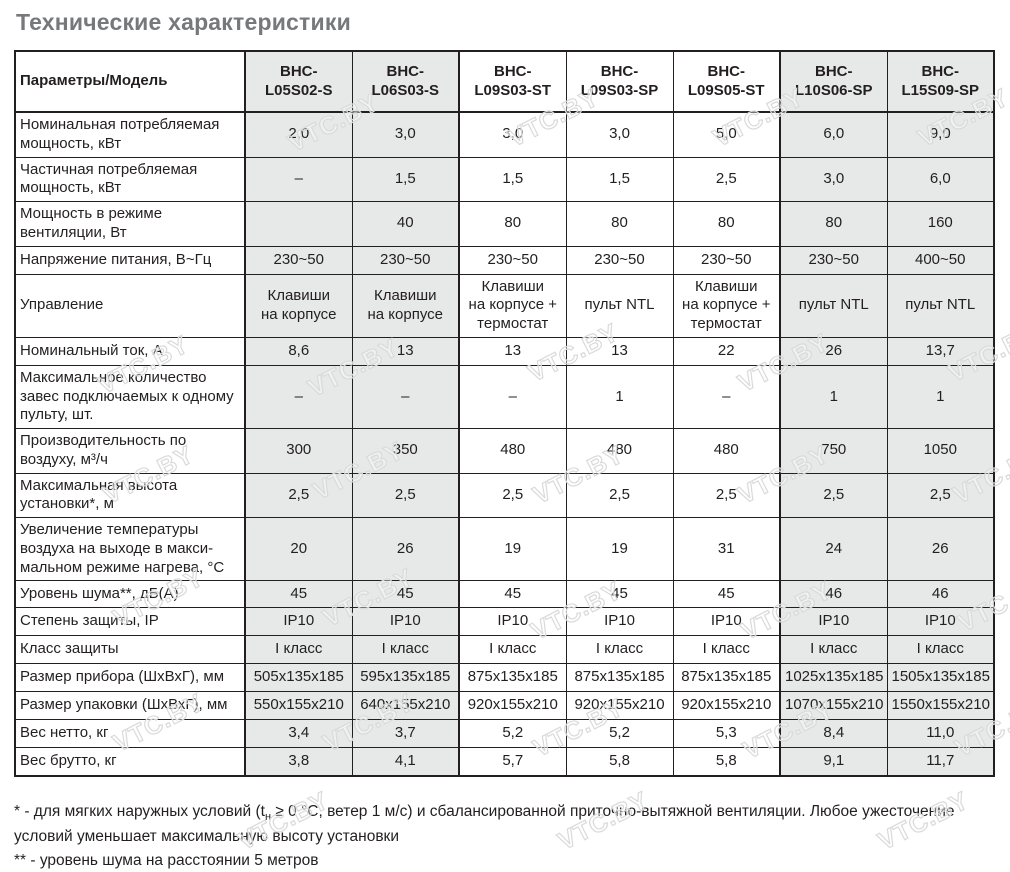 The height and width of the screenshot is (872, 1010). I want to click on value-cell: 6,0, so click(833, 134).